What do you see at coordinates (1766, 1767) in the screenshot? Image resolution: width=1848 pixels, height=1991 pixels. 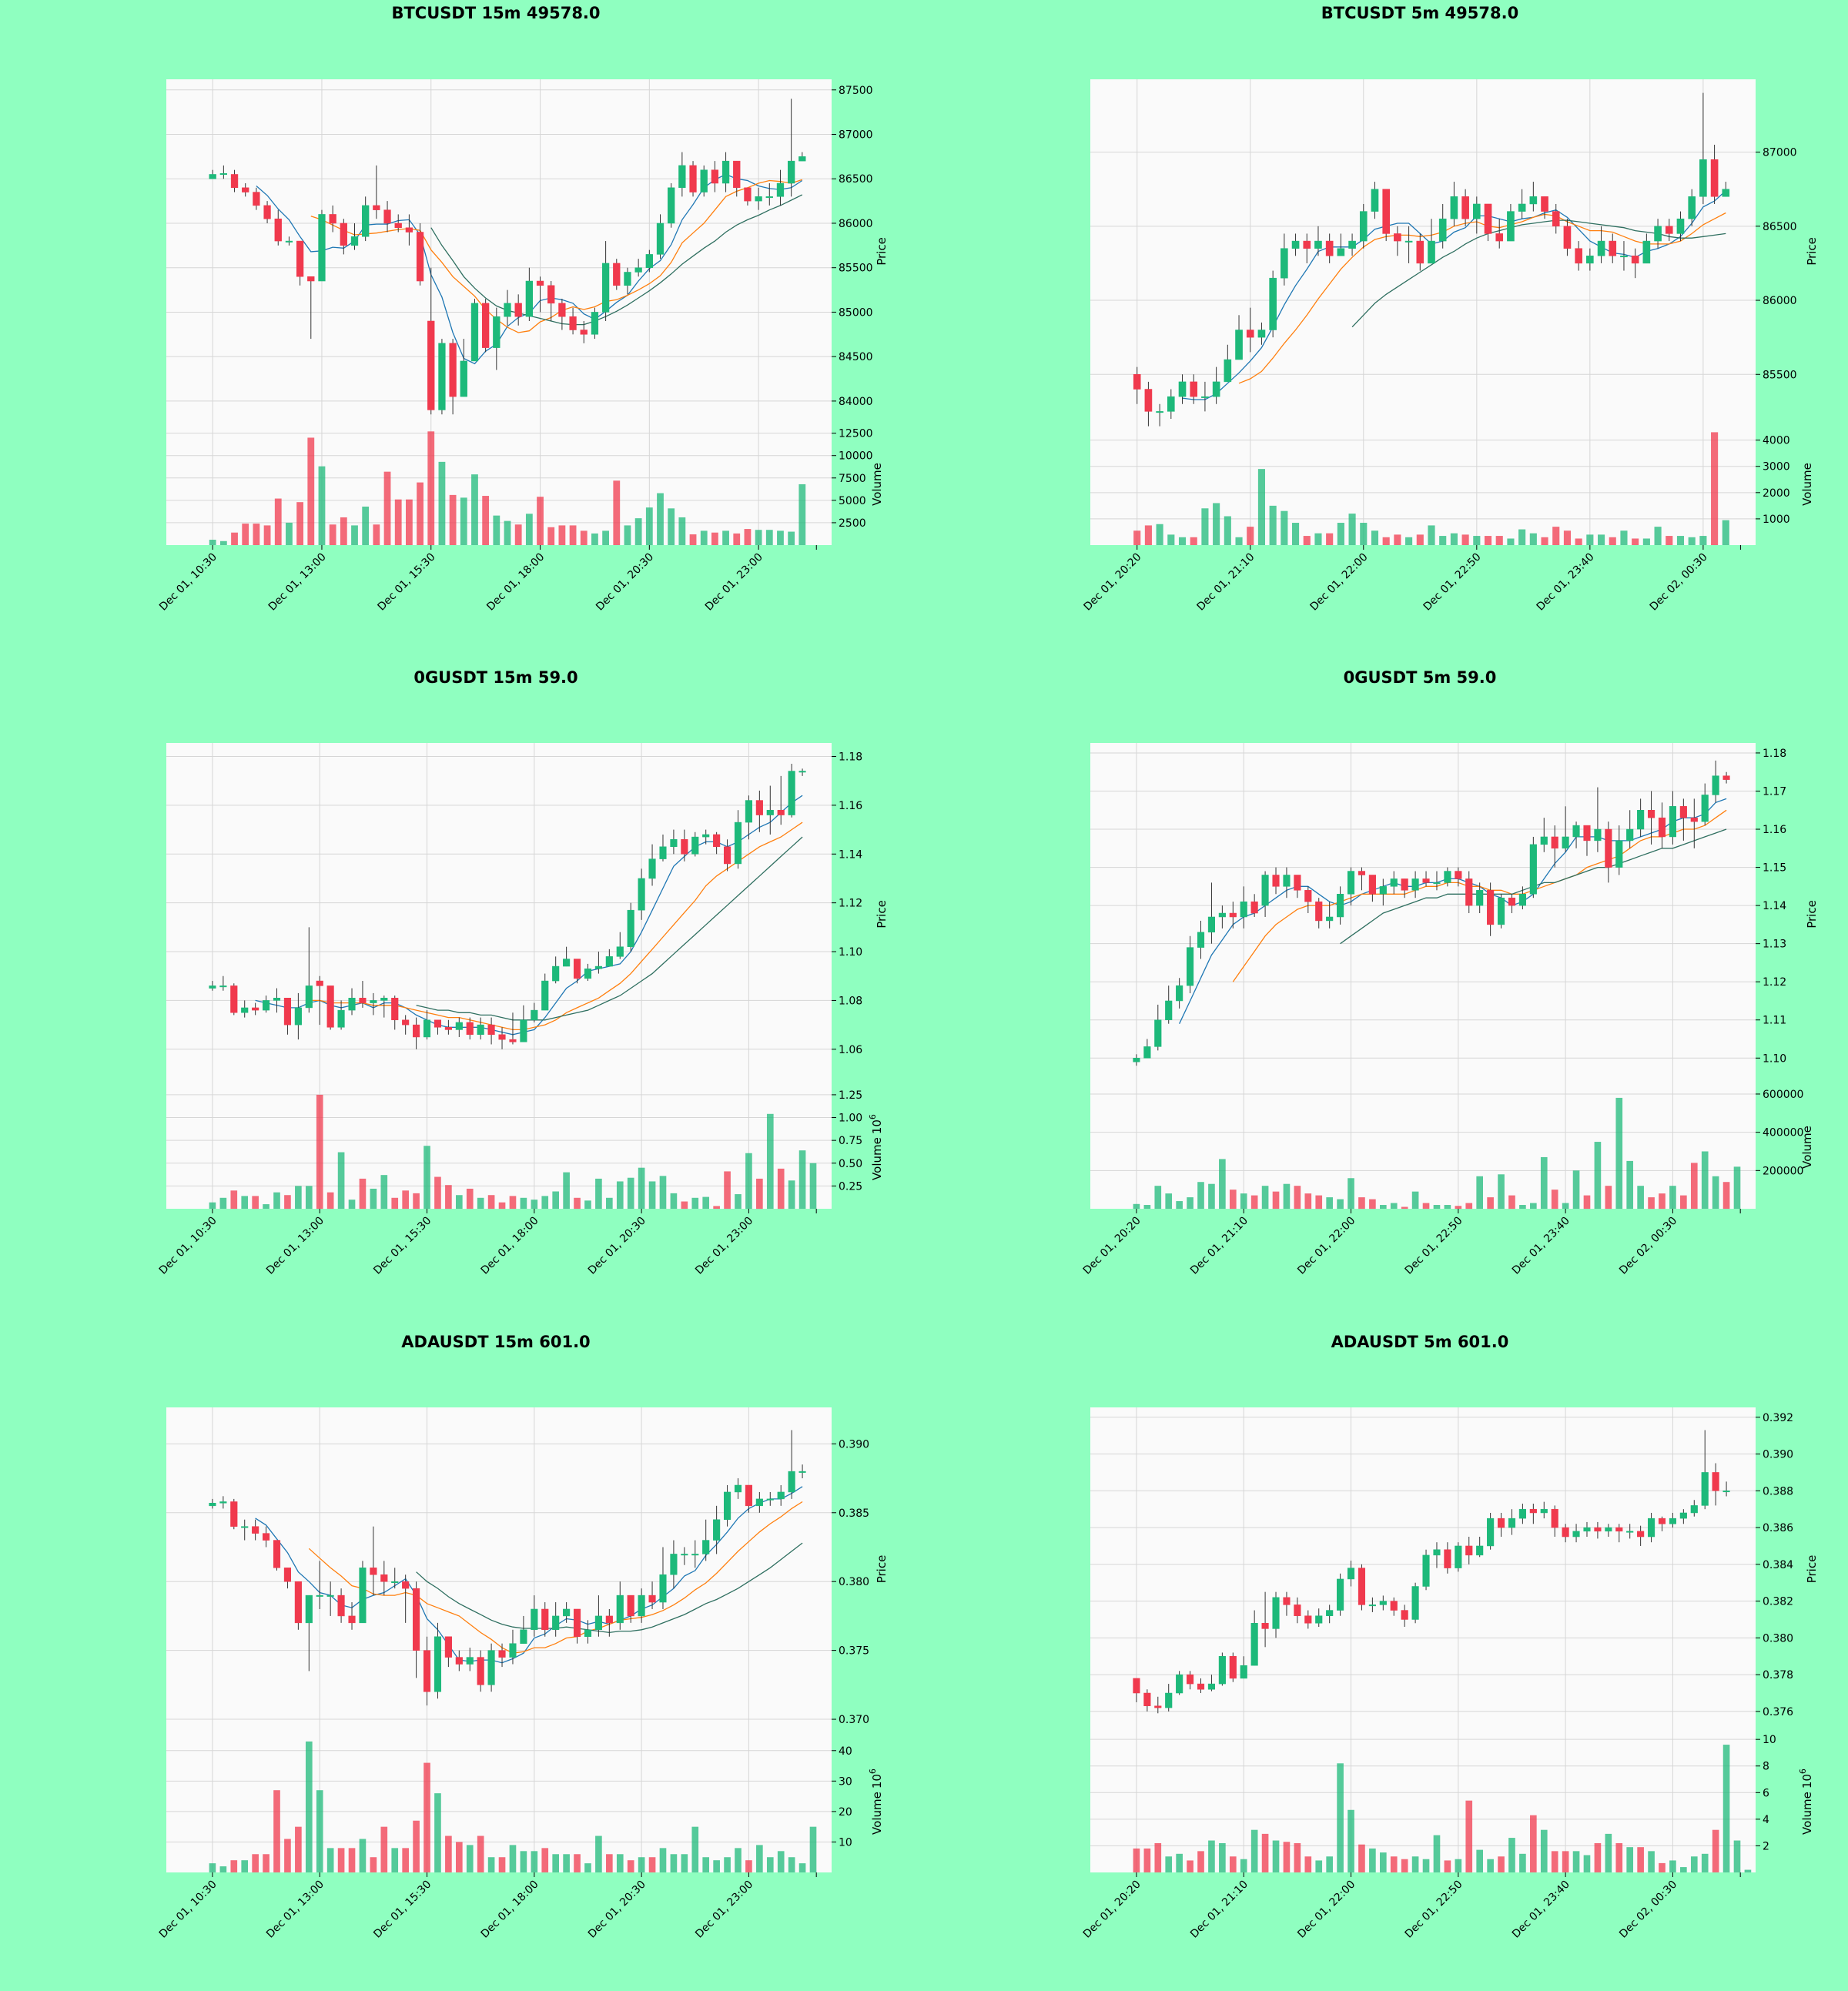 I see `volume-tick-label: 8` at bounding box center [1766, 1767].